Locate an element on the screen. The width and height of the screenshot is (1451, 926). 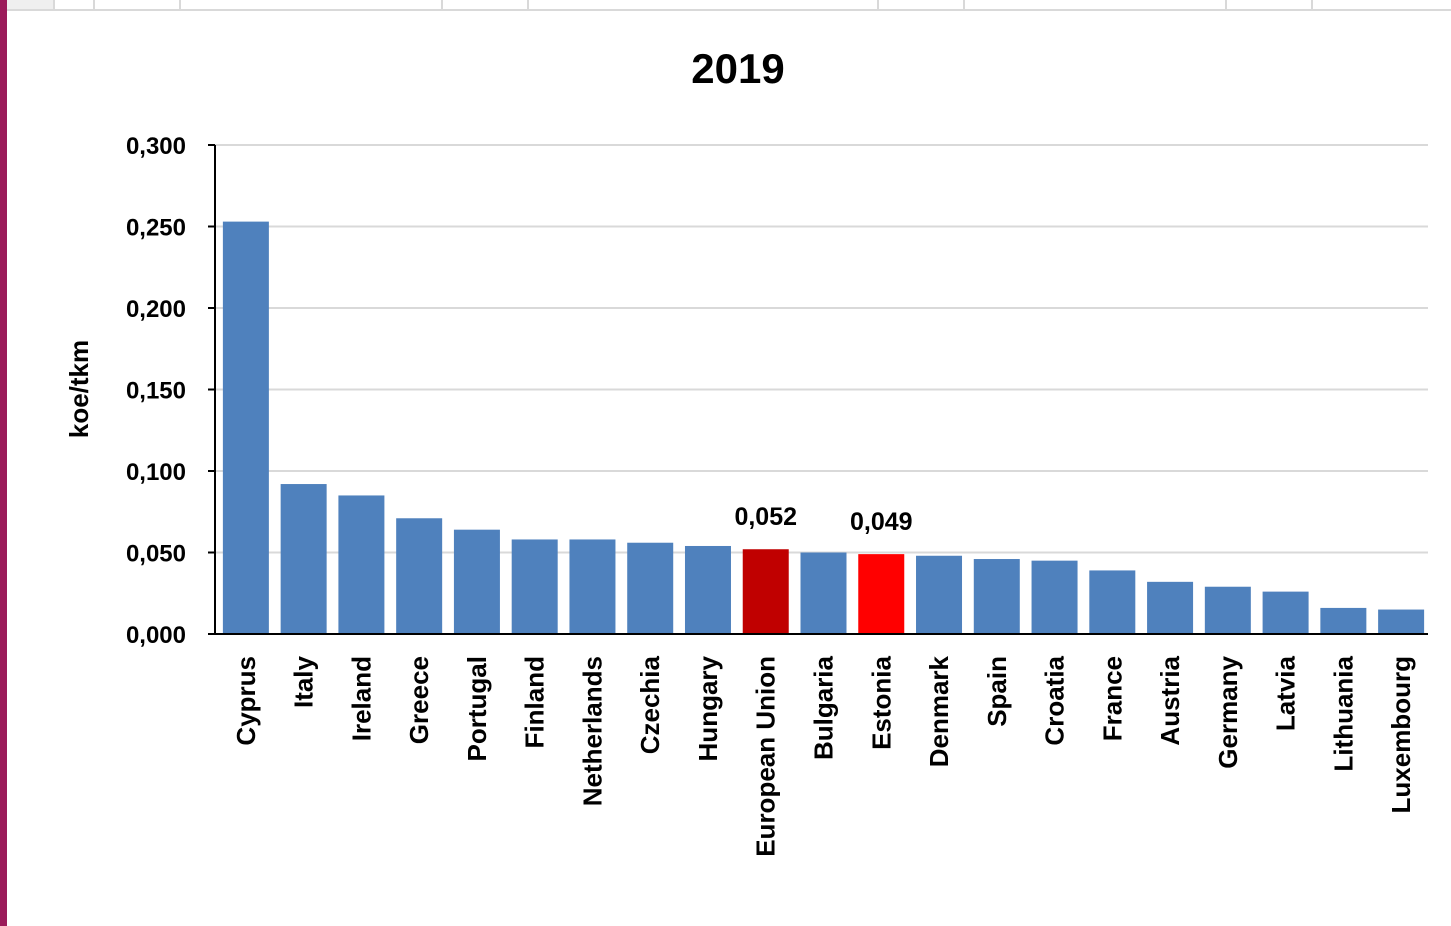
x-tick-label: Bulgaria is located at coordinates (824, 707).